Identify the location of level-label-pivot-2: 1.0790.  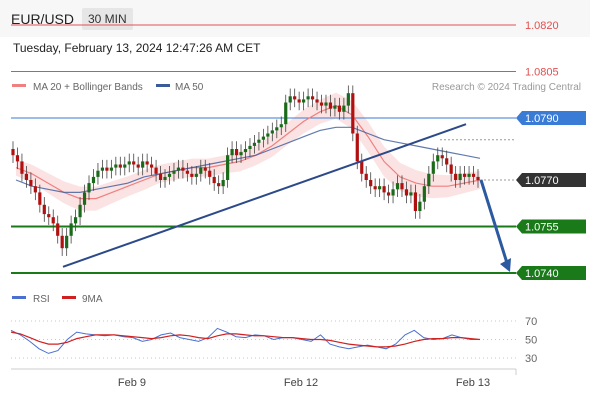
(542, 119).